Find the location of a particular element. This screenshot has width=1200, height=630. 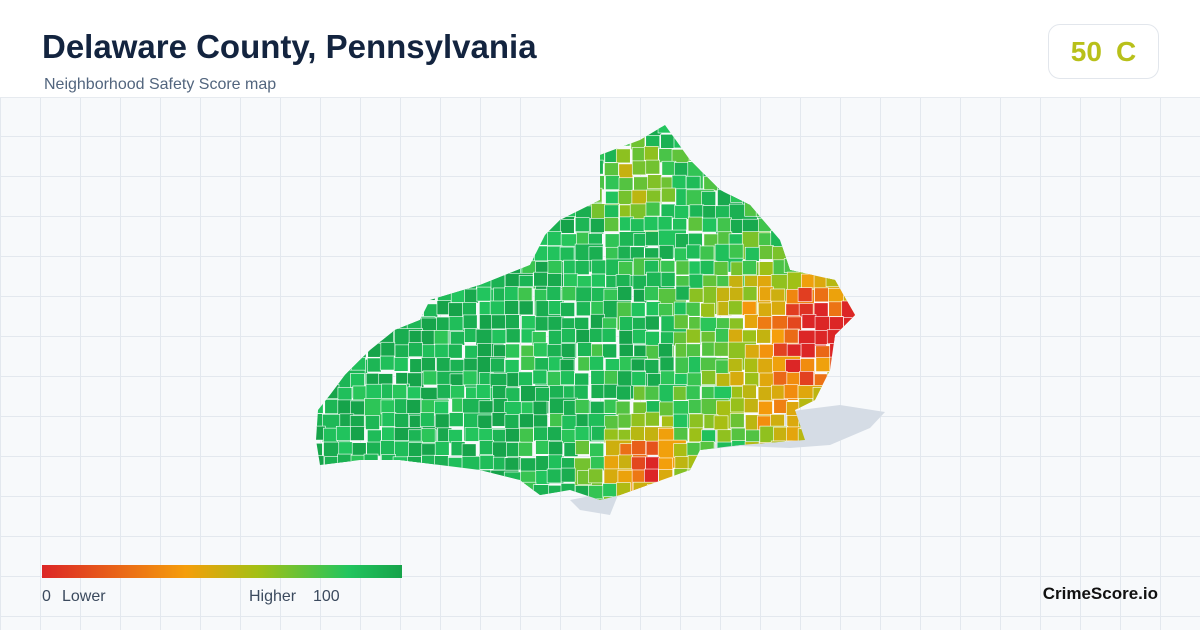

title: Delaware County, Pennsylvania is located at coordinates (289, 46).